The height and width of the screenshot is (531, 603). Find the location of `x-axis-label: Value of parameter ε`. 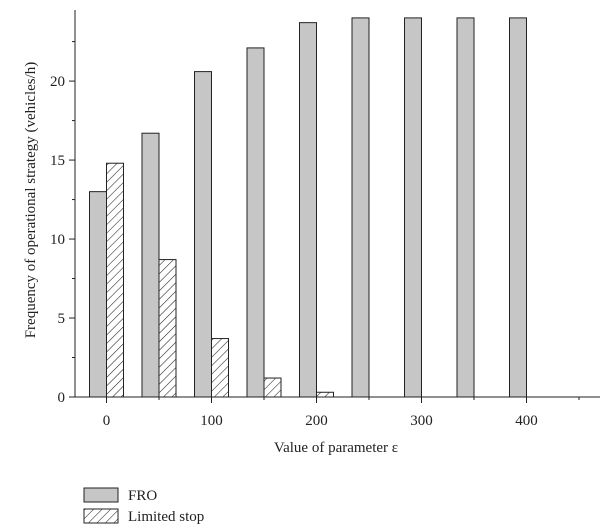

x-axis-label: Value of parameter ε is located at coordinates (336, 448).